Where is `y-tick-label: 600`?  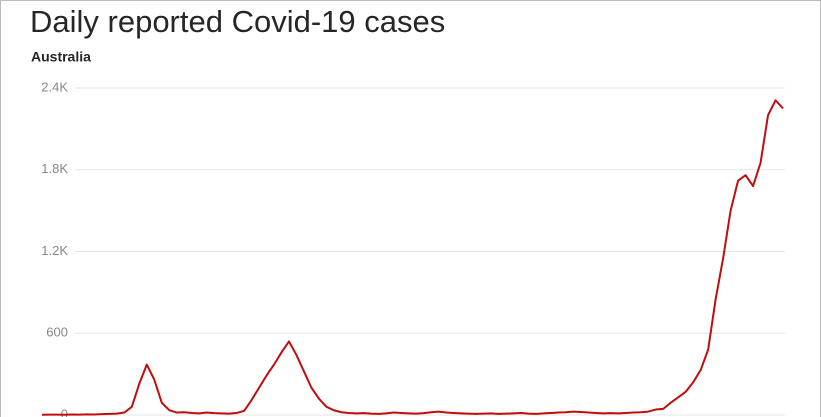 y-tick-label: 600 is located at coordinates (57, 332).